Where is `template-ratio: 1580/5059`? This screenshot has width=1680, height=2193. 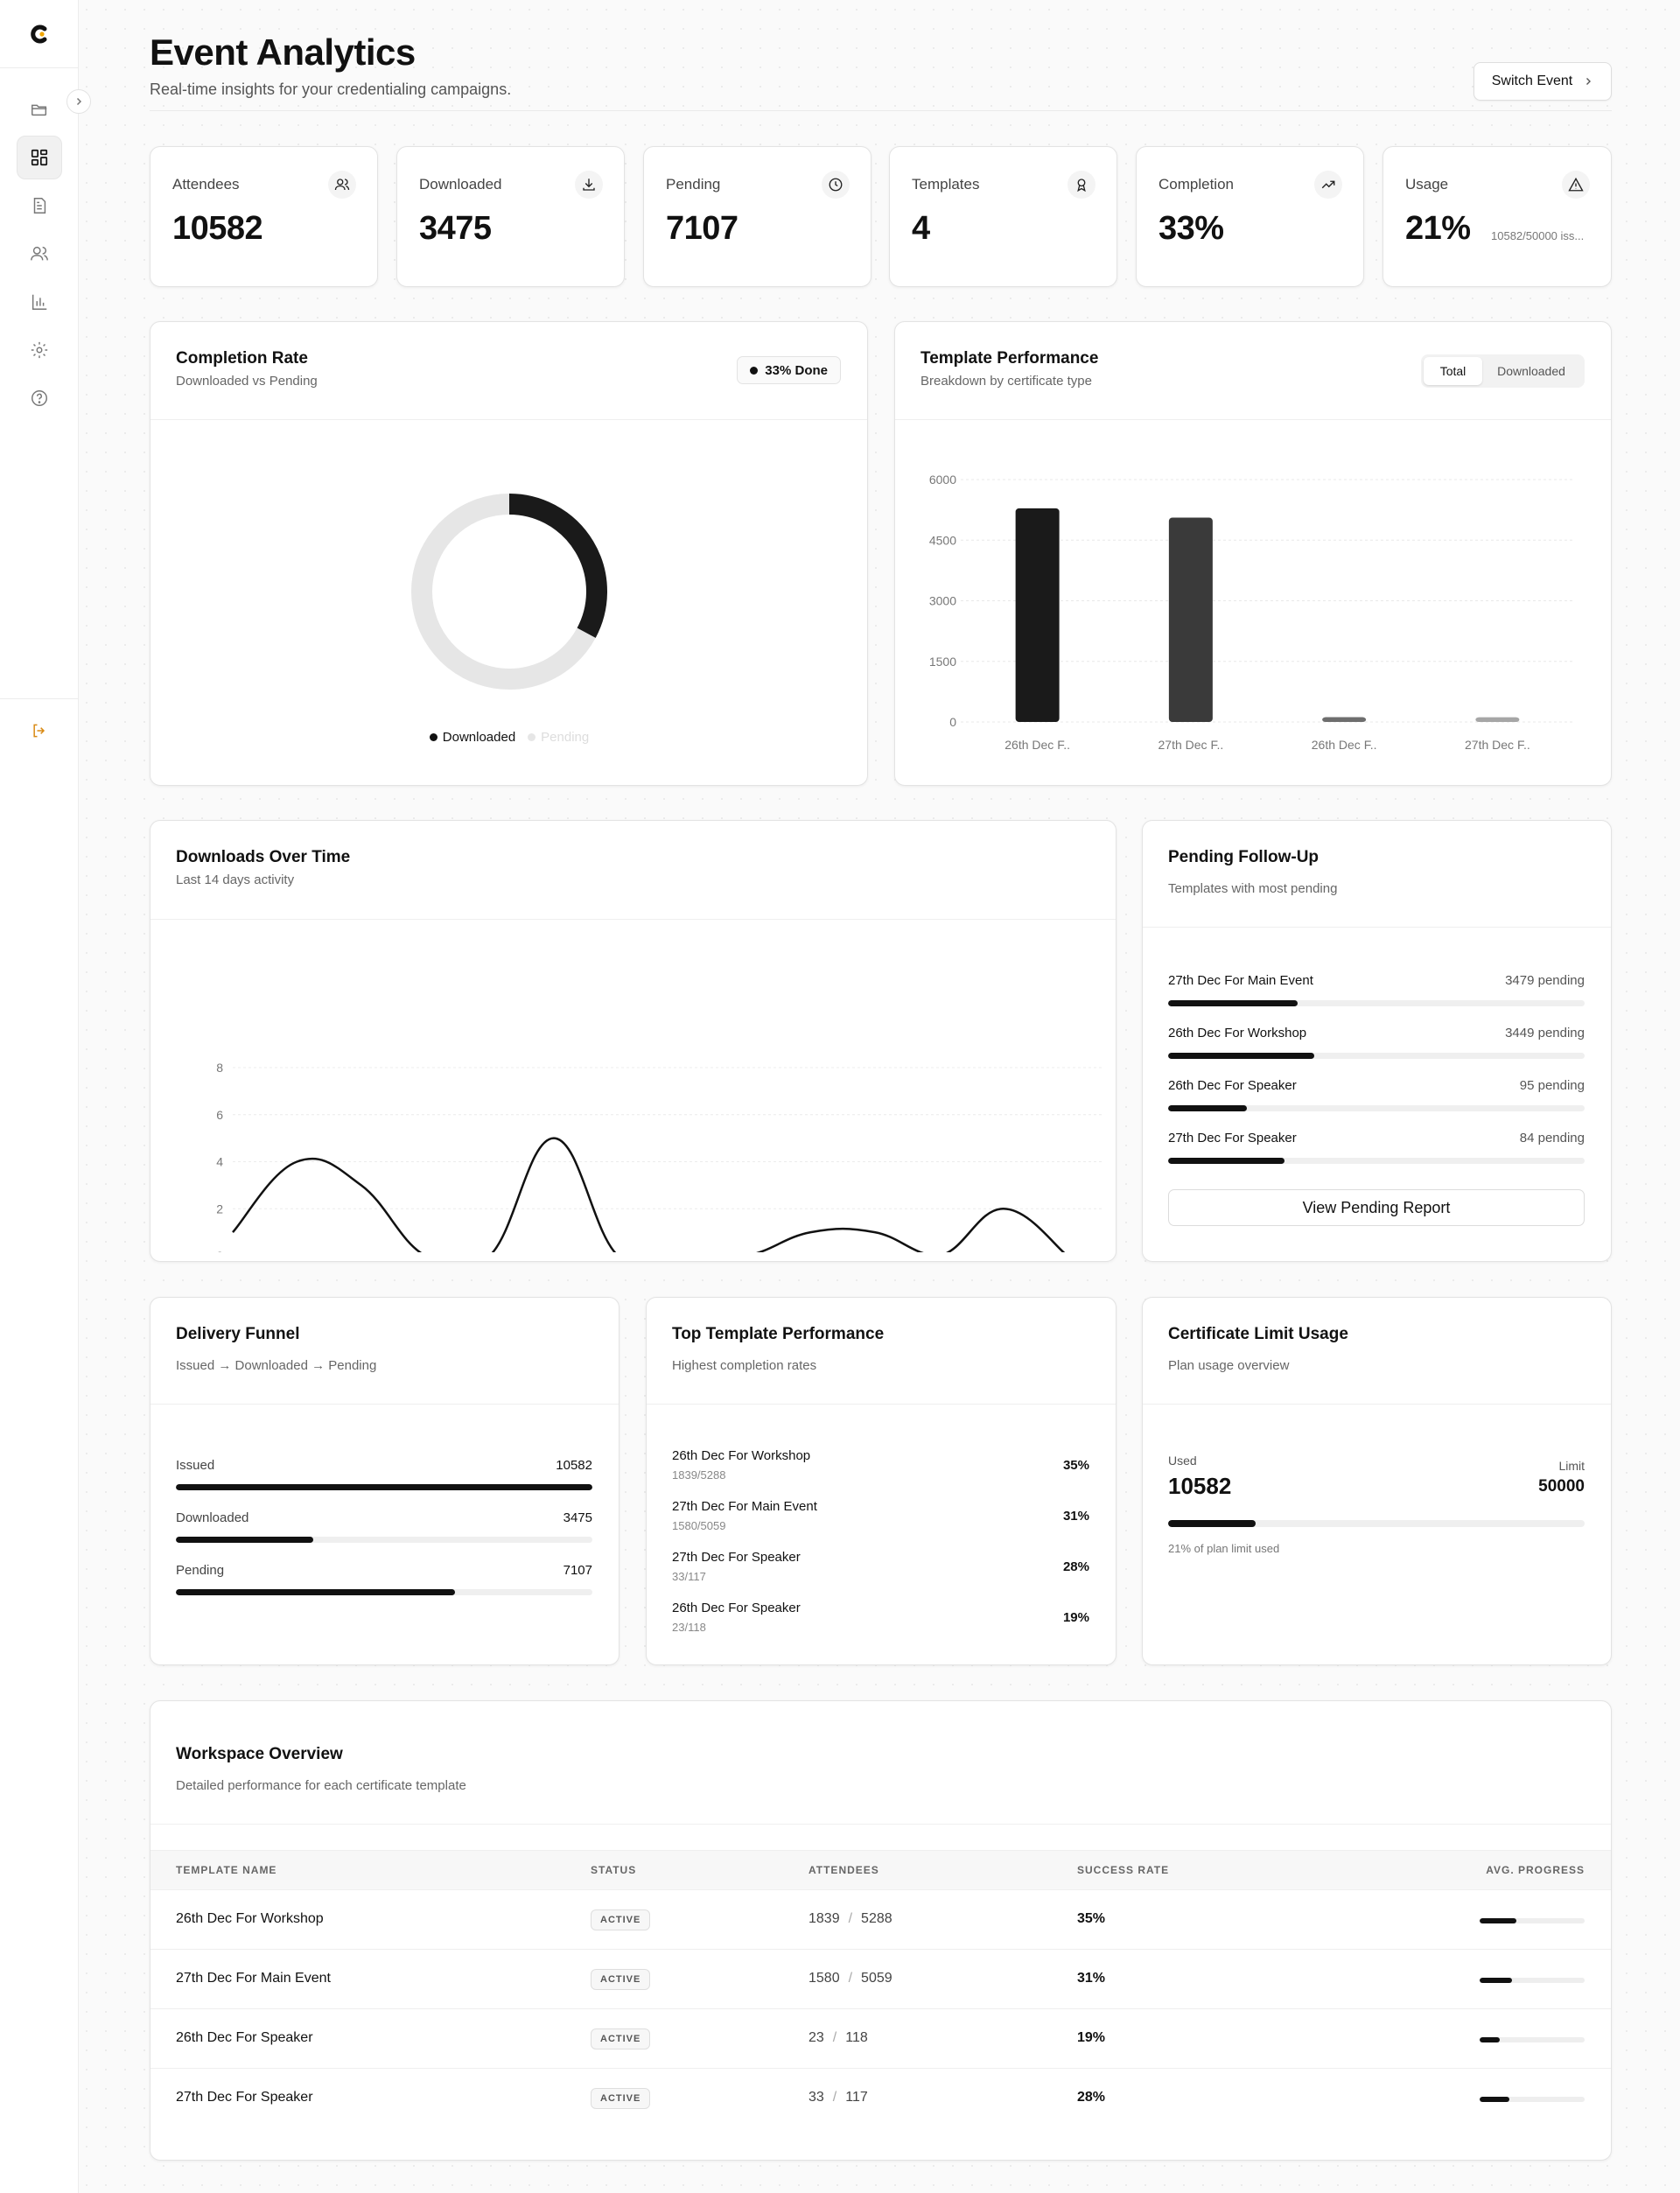
template-ratio: 1580/5059 is located at coordinates (699, 1525).